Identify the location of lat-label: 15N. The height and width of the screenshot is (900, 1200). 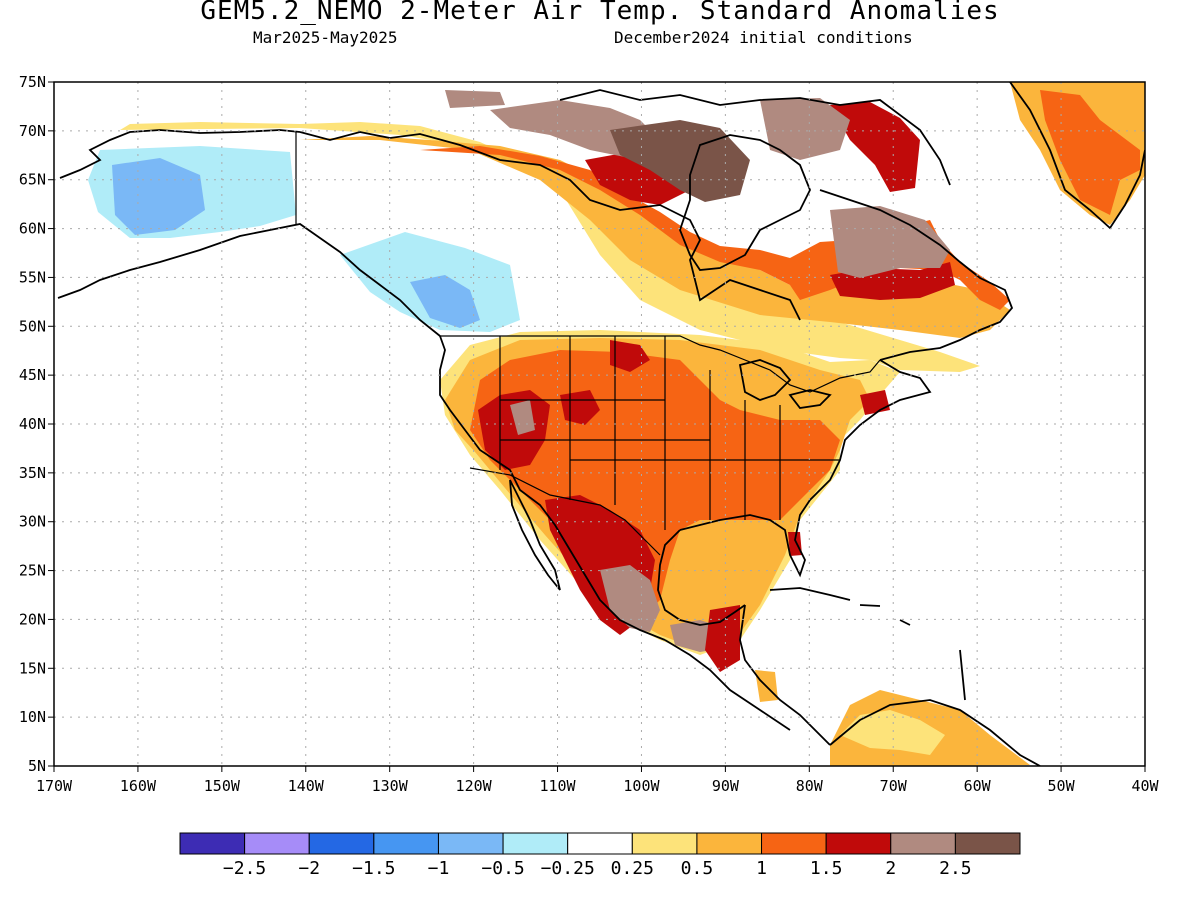
(32, 668).